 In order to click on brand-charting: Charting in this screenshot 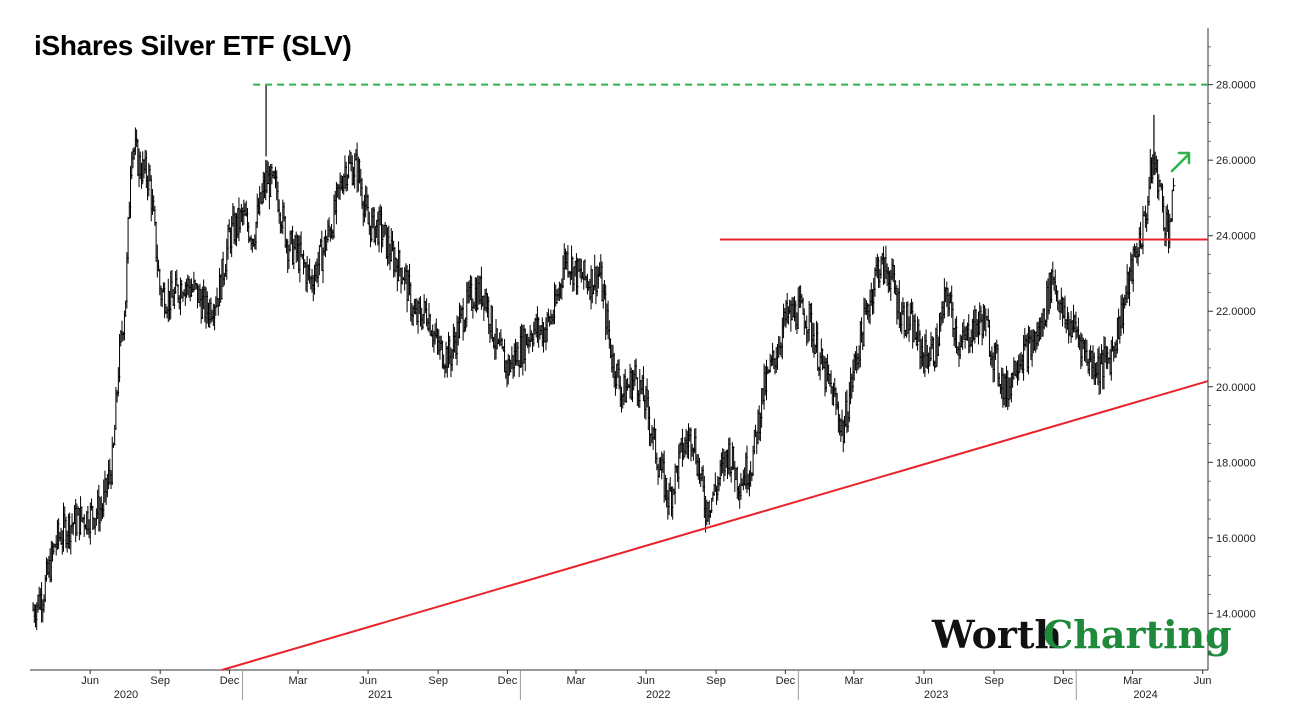, I will do `click(1137, 634)`.